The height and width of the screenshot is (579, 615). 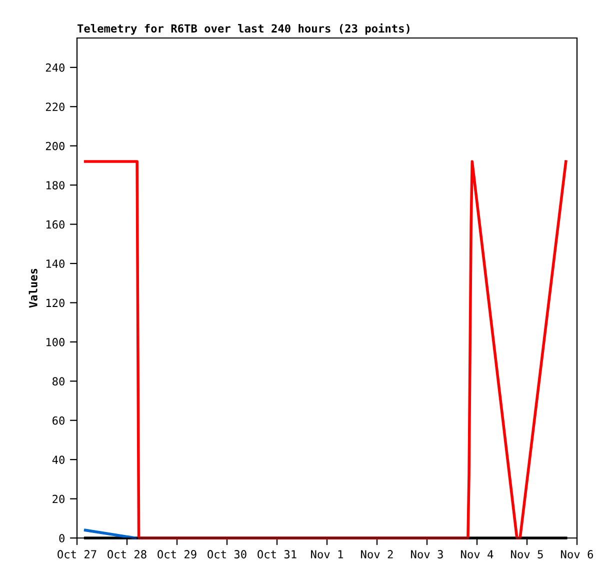 What do you see at coordinates (277, 554) in the screenshot?
I see `x-tick-label: Oct 31` at bounding box center [277, 554].